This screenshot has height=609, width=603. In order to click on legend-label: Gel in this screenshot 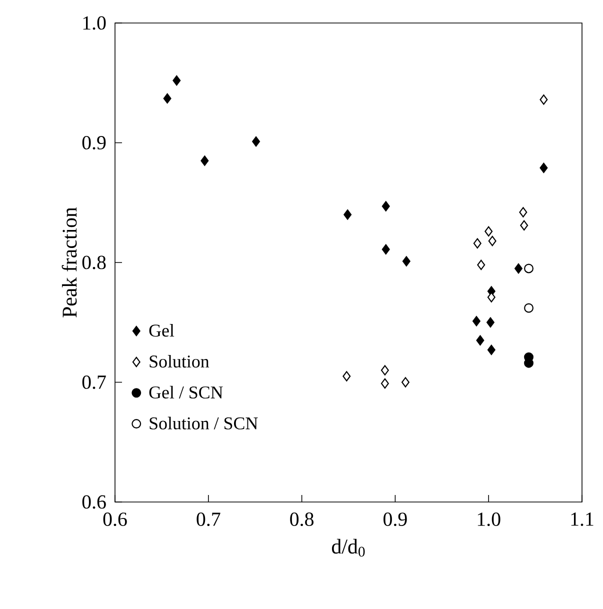, I will do `click(161, 330)`.